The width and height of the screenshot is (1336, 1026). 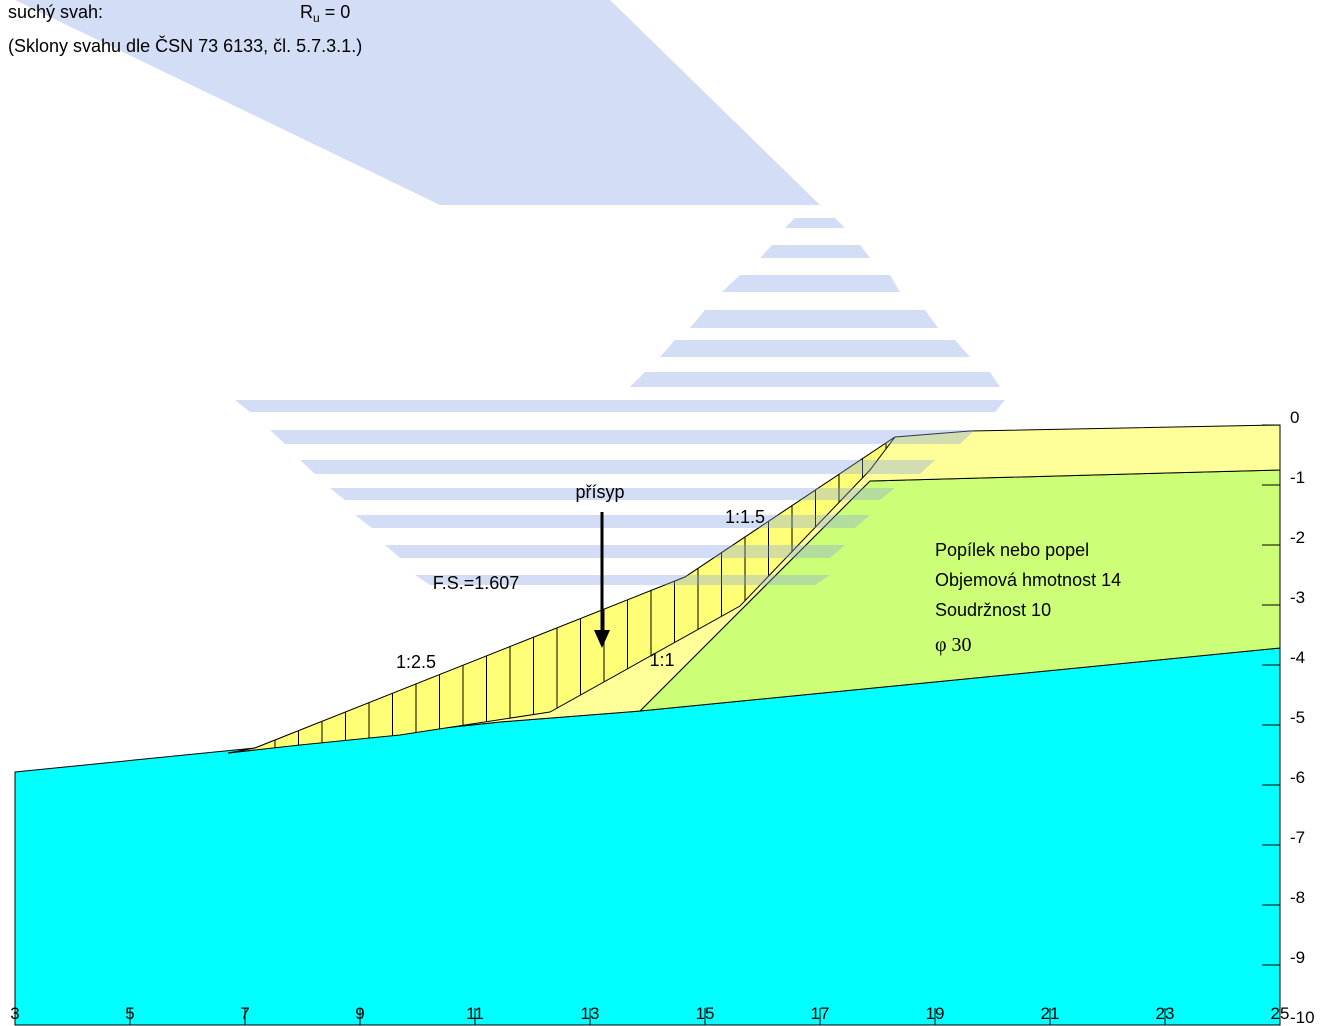 I want to click on y-tick-label: 0, so click(x=1294, y=417).